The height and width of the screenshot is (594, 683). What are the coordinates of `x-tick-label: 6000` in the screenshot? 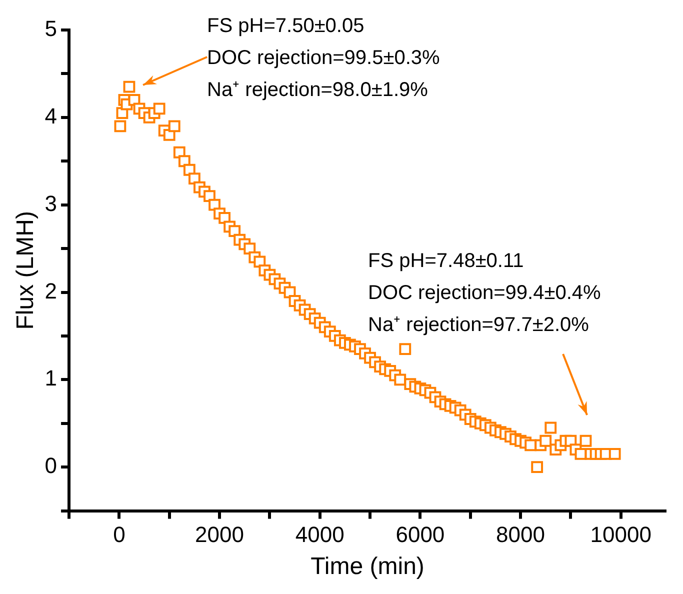 It's located at (420, 535).